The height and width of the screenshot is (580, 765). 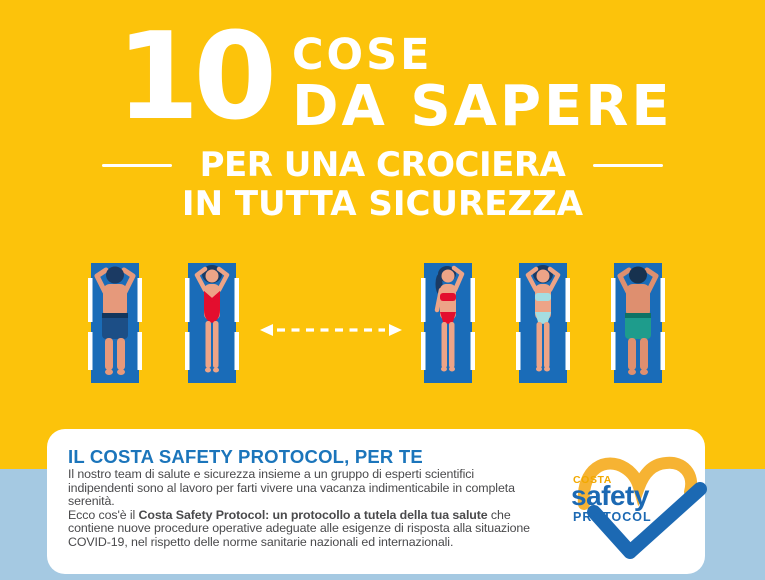 What do you see at coordinates (482, 106) in the screenshot?
I see `headline-title-line2: DA SAPERE` at bounding box center [482, 106].